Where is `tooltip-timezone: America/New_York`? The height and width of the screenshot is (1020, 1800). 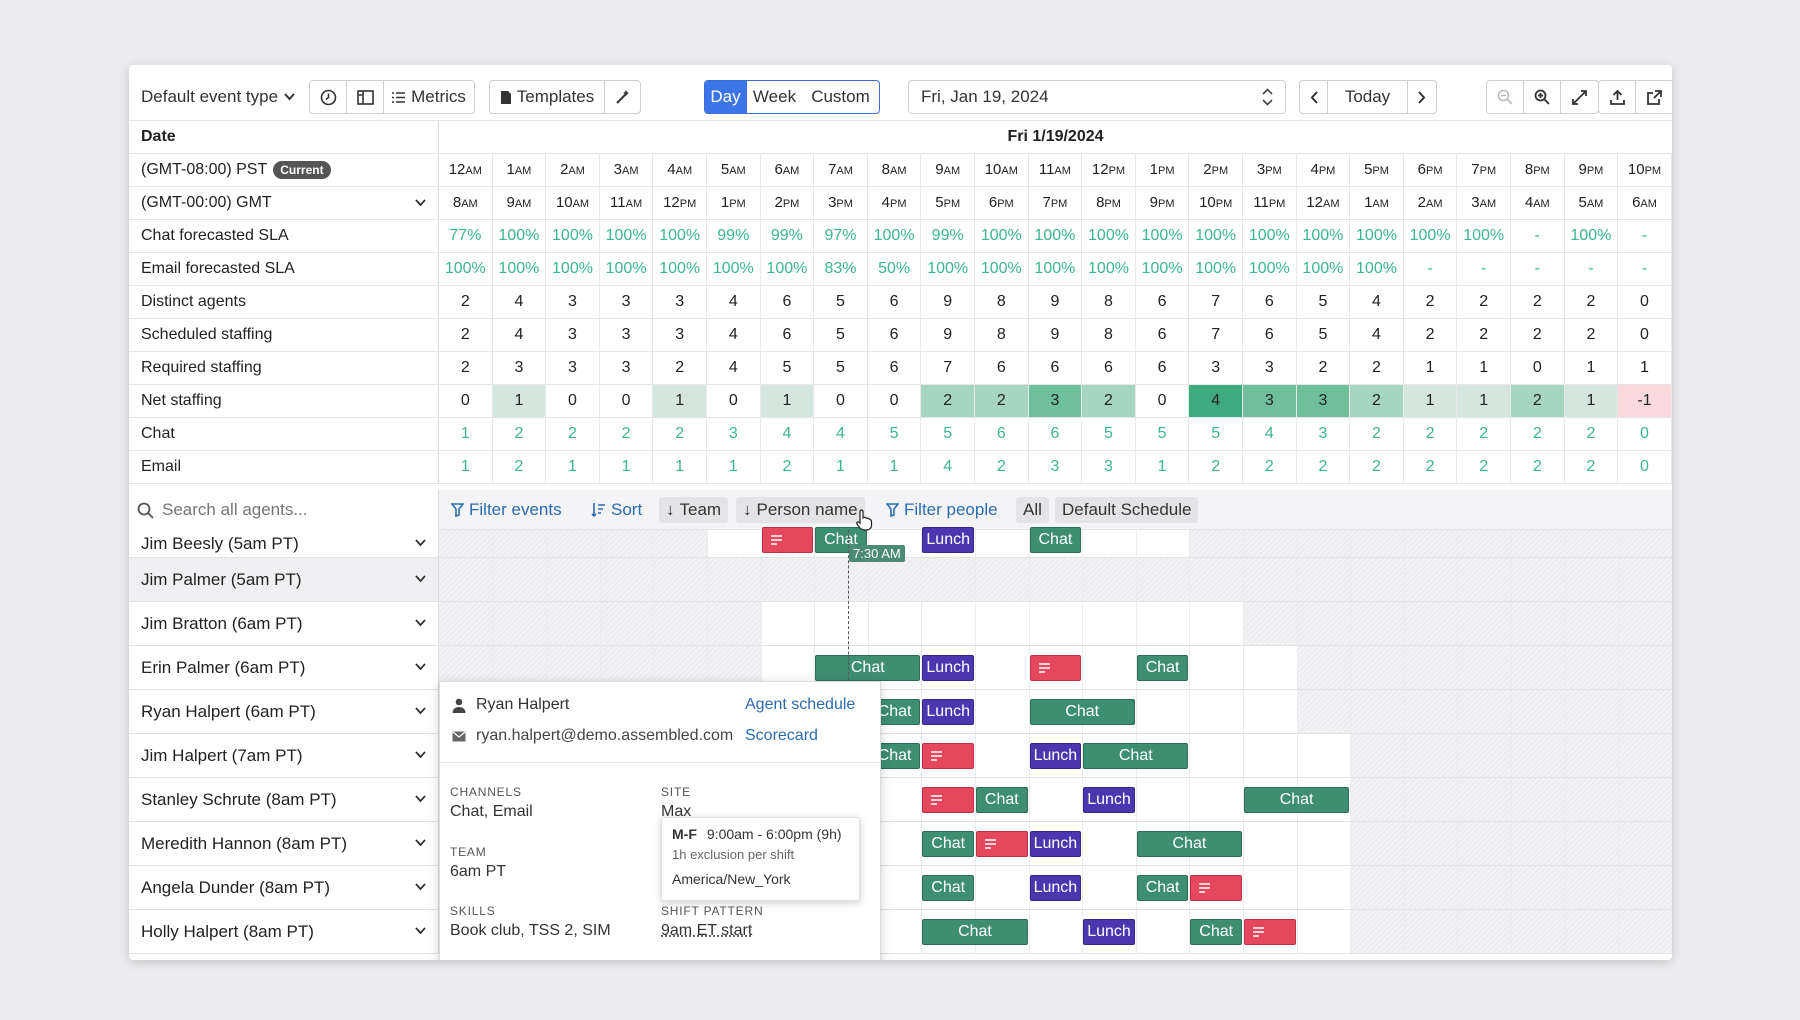 tooltip-timezone: America/New_York is located at coordinates (731, 879).